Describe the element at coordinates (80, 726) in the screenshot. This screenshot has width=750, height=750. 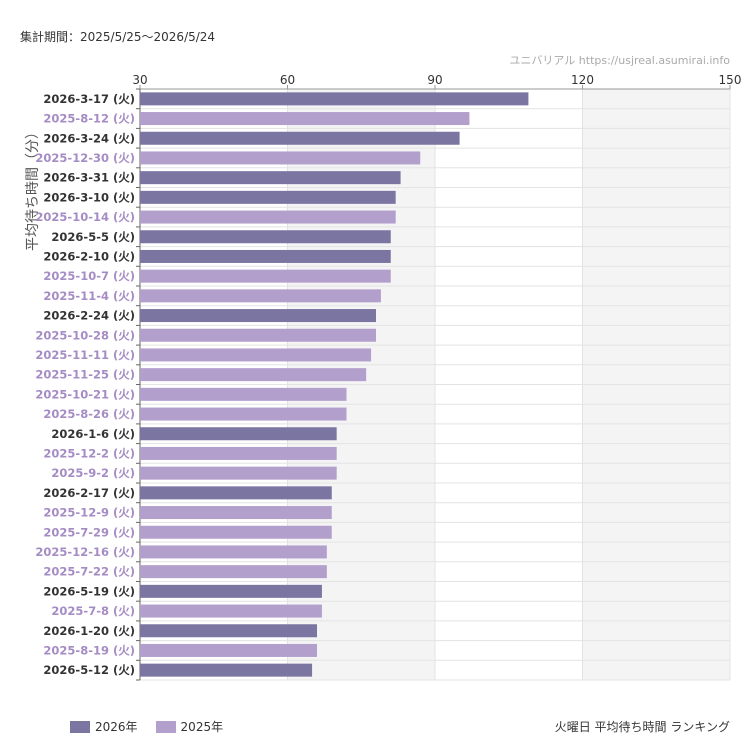
I see `legend-swatch-2026` at that location.